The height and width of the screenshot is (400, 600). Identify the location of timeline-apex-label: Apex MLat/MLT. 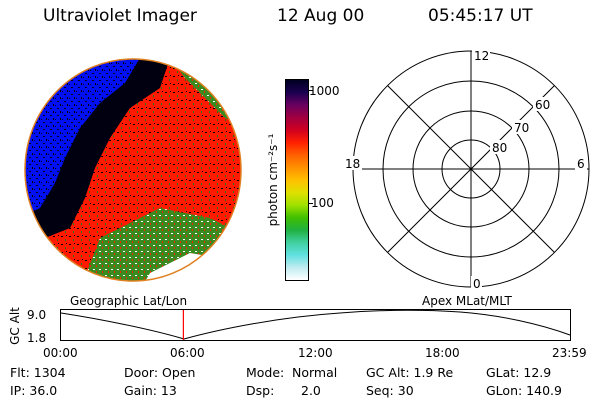
(467, 301).